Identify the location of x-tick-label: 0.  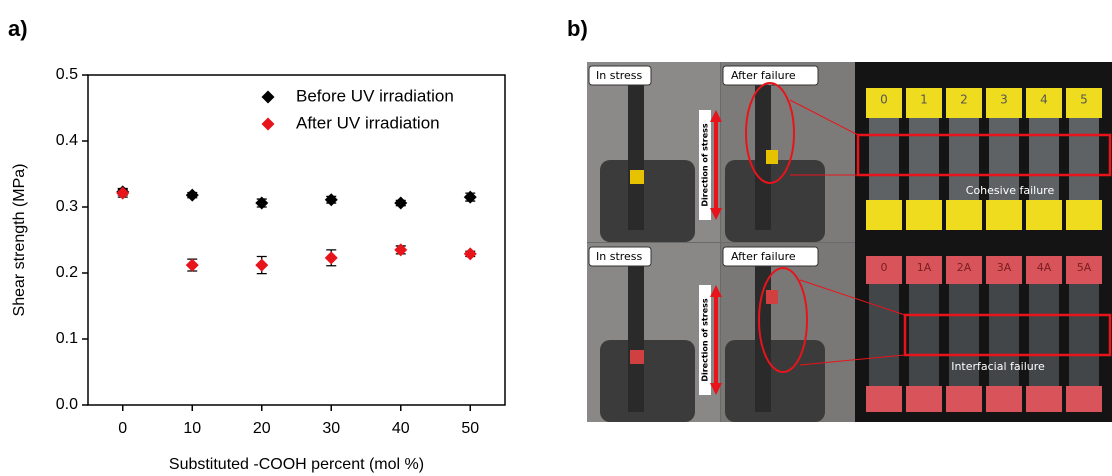
(122, 428).